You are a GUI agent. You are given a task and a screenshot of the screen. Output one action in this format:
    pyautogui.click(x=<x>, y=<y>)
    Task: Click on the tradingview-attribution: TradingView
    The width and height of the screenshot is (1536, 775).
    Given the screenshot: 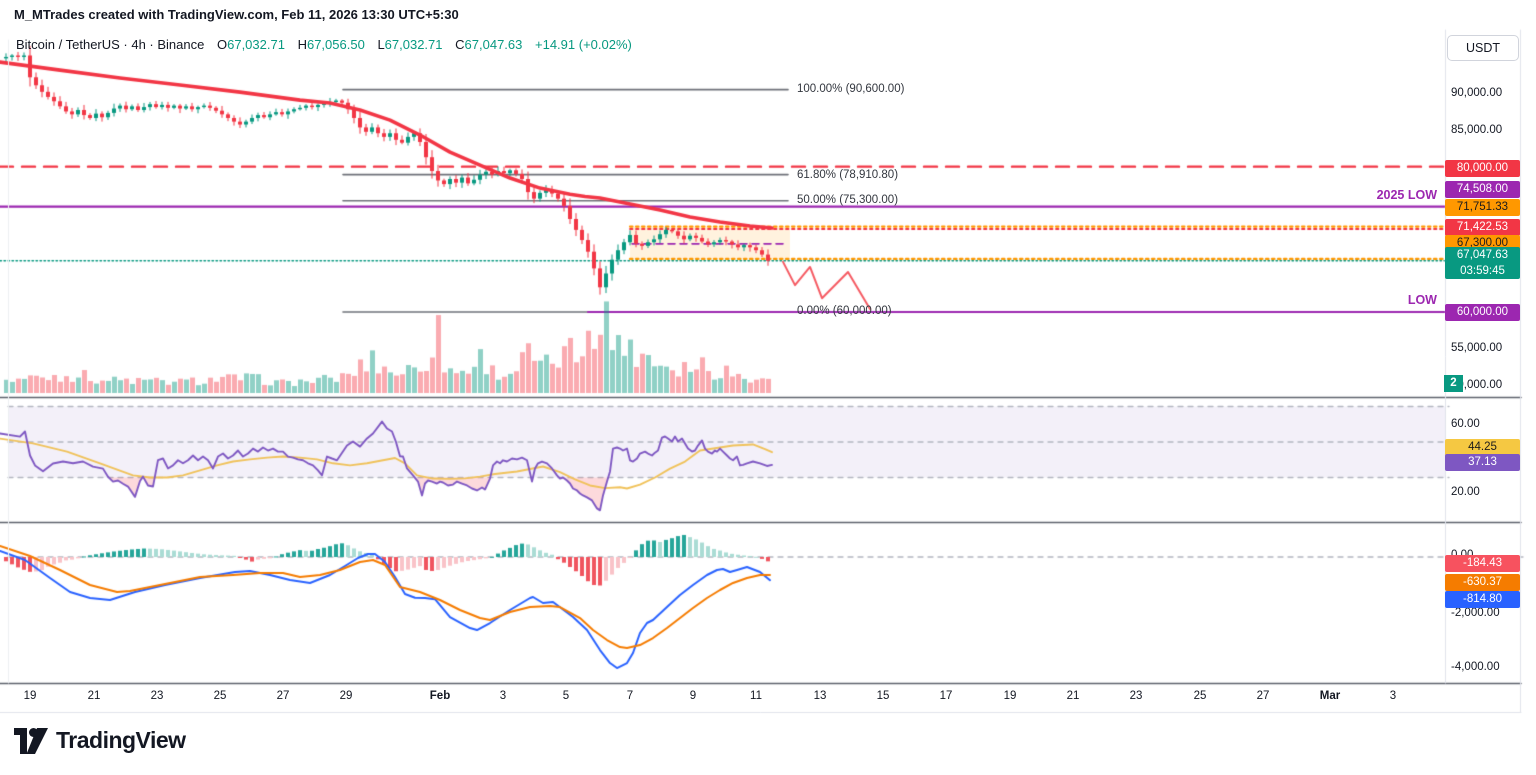 What is the action you would take?
    pyautogui.click(x=100, y=740)
    